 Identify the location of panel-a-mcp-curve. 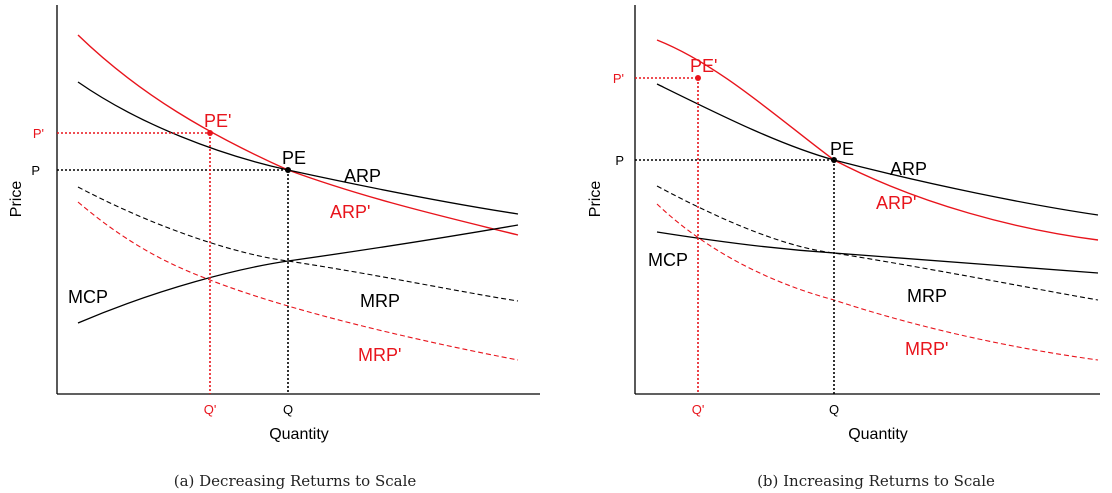
(298, 274).